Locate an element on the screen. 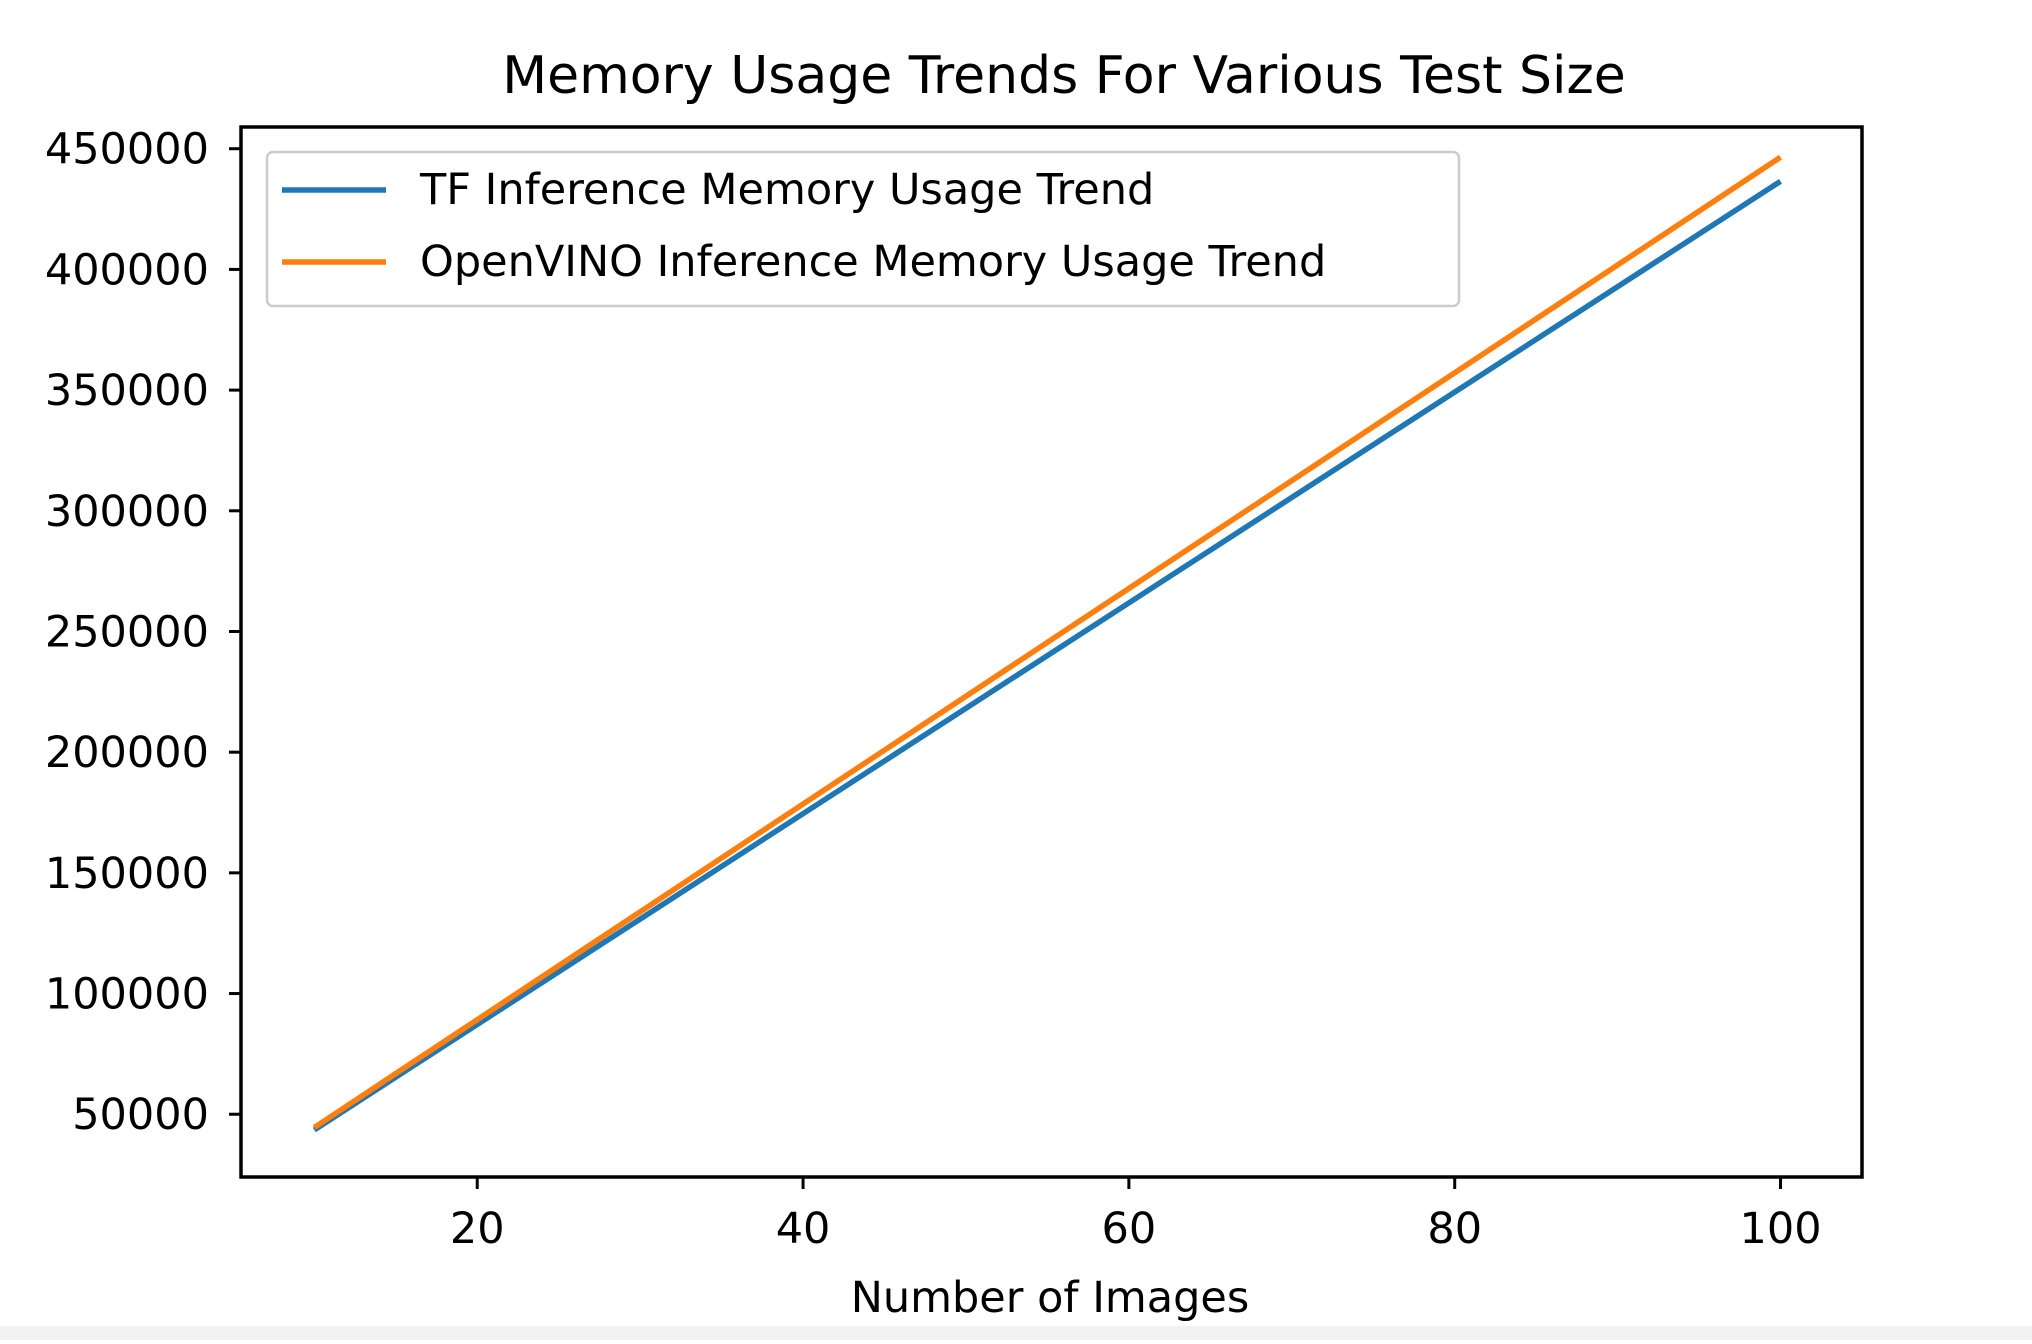 The image size is (2032, 1344). legend-label-openvino: OpenVINO Inference Memory Usage Trend is located at coordinates (873, 262).